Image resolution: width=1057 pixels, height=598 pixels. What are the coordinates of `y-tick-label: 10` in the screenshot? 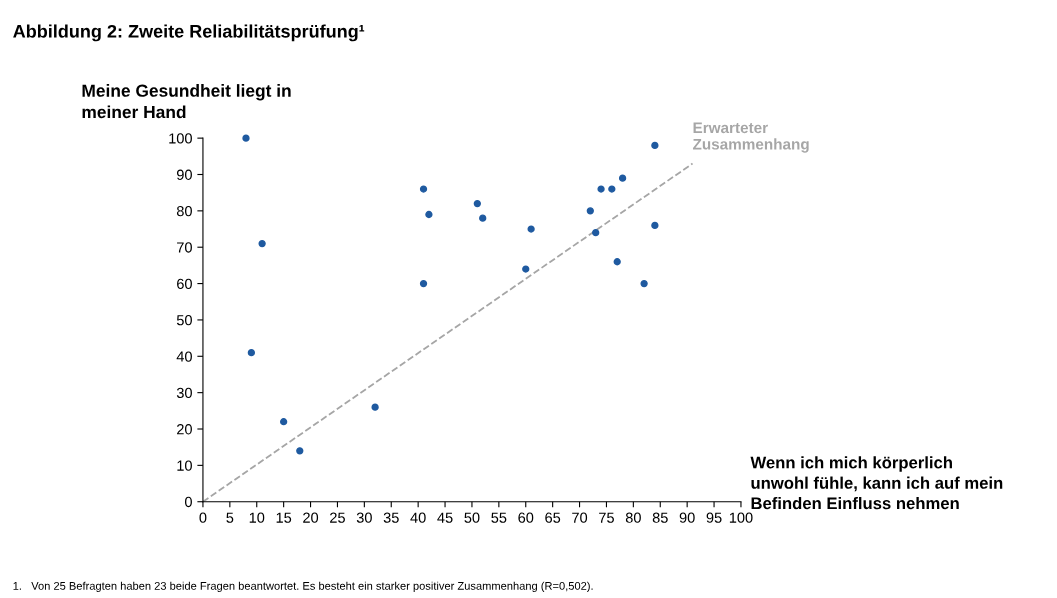 It's located at (184, 465).